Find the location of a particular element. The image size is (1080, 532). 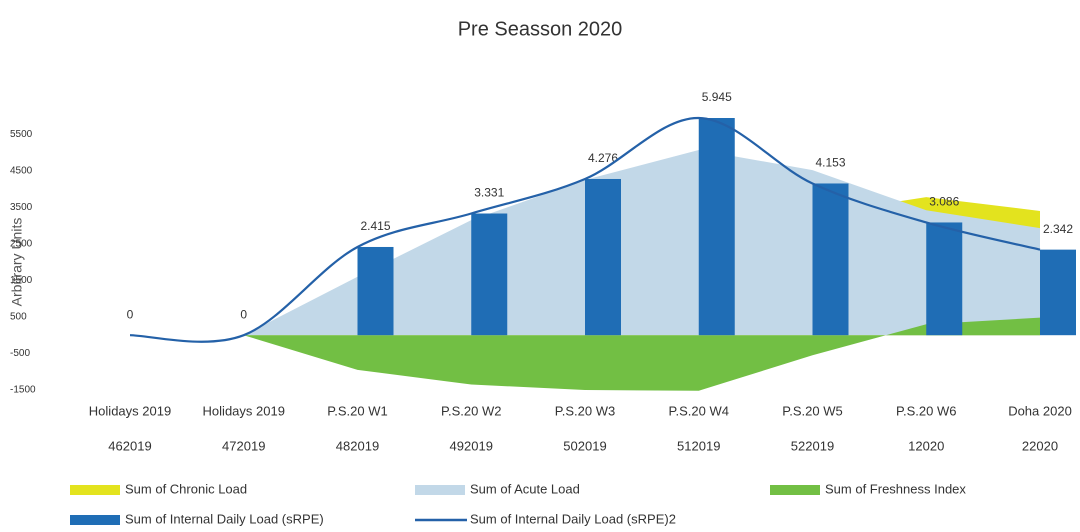

y-tick-label: 500 is located at coordinates (18, 317).